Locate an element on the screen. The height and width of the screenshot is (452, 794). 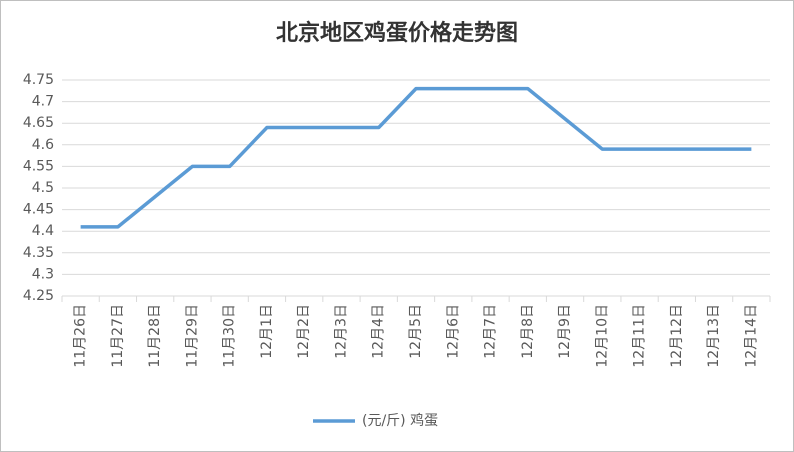
y-tick-label: 4.35 is located at coordinates (38, 253).